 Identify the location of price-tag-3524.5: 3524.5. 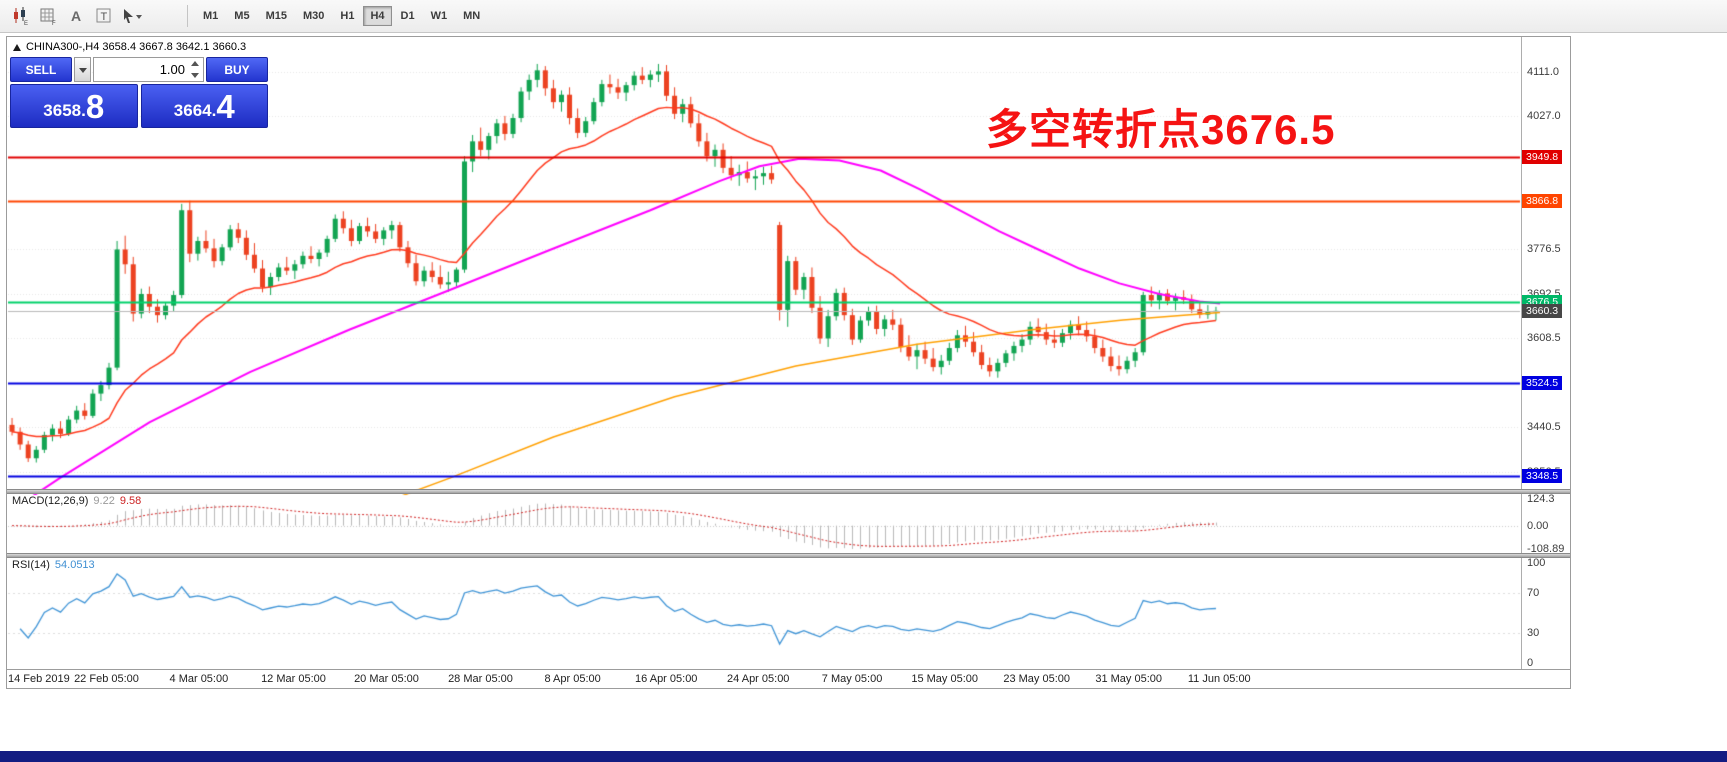
(1542, 382).